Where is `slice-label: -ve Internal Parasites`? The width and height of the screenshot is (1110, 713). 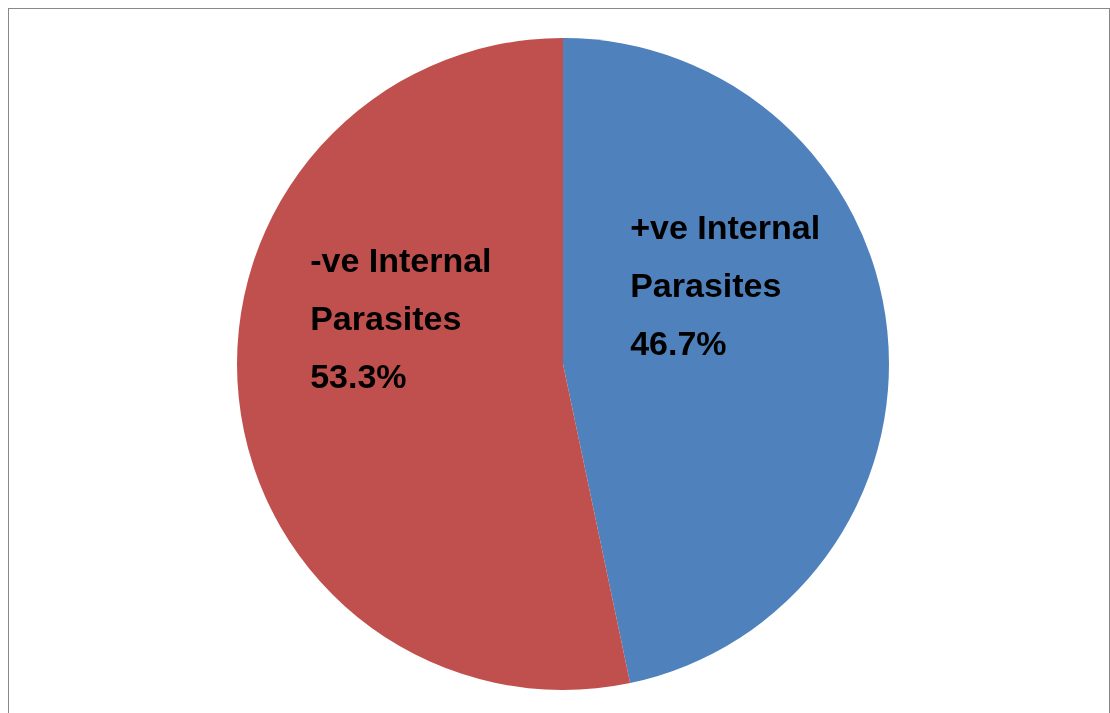 slice-label: -ve Internal Parasites is located at coordinates (401, 289).